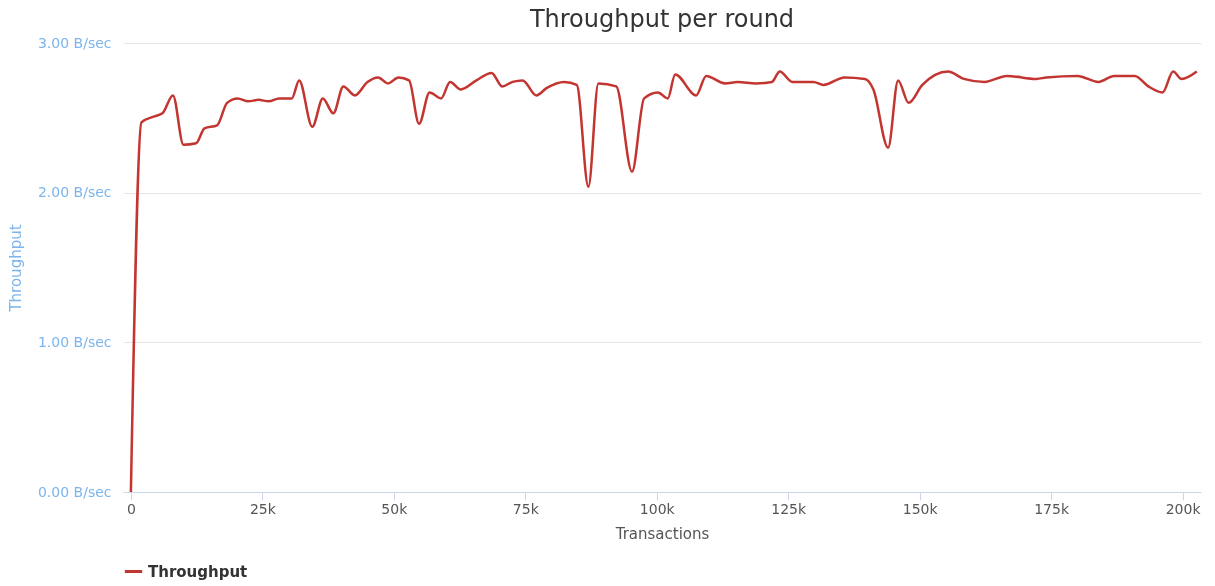 The width and height of the screenshot is (1215, 586). Describe the element at coordinates (74, 491) in the screenshot. I see `y-tick-label: 0.00 B/sec` at that location.